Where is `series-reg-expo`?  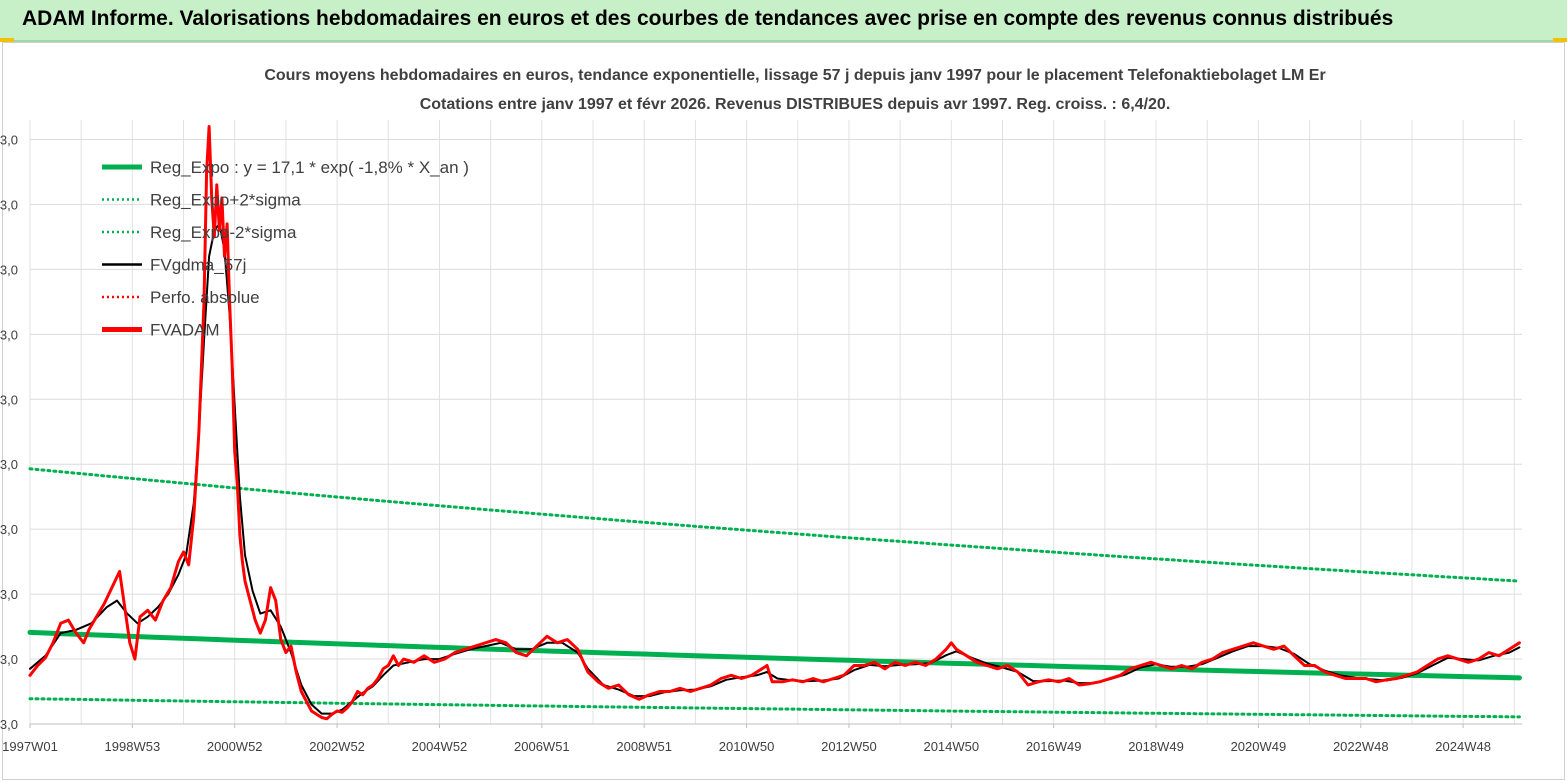
series-reg-expo is located at coordinates (774, 655).